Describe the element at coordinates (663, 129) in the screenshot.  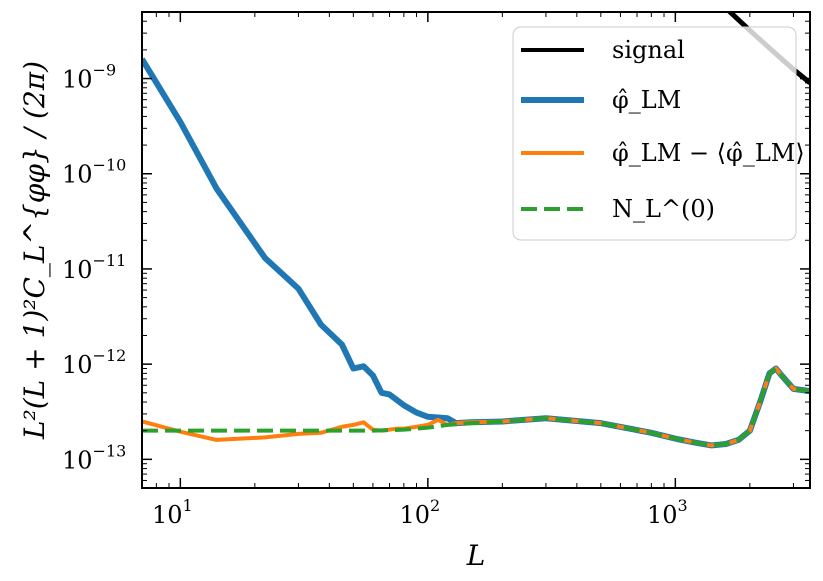
I see `legend: signal φ̂_LM φ̂_LM − ⟨φ̂_LM⟩ N_L^(0)` at that location.